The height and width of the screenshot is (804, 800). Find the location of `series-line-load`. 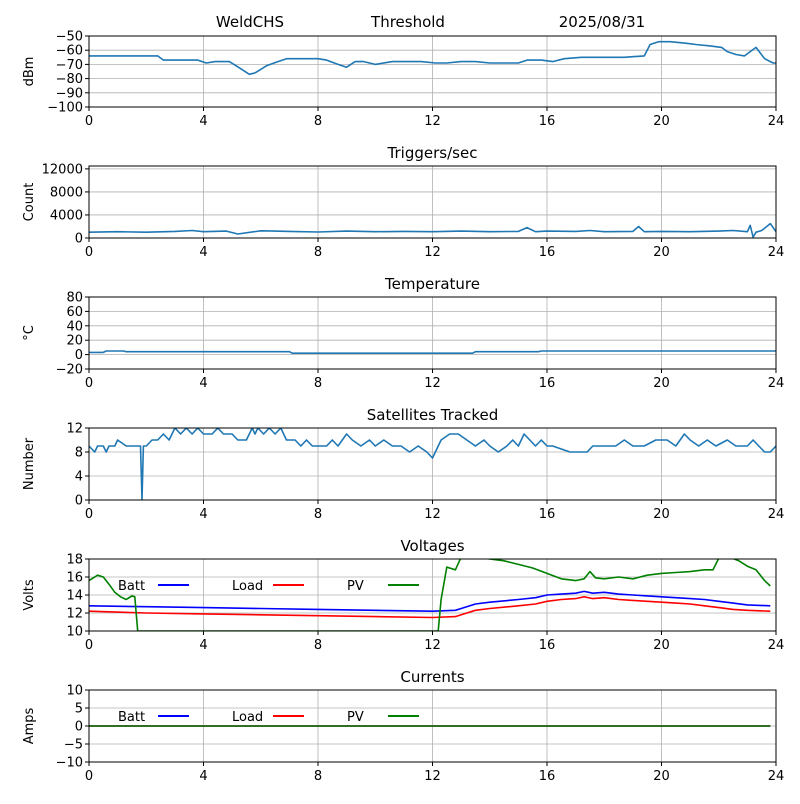

series-line-load is located at coordinates (430, 607).